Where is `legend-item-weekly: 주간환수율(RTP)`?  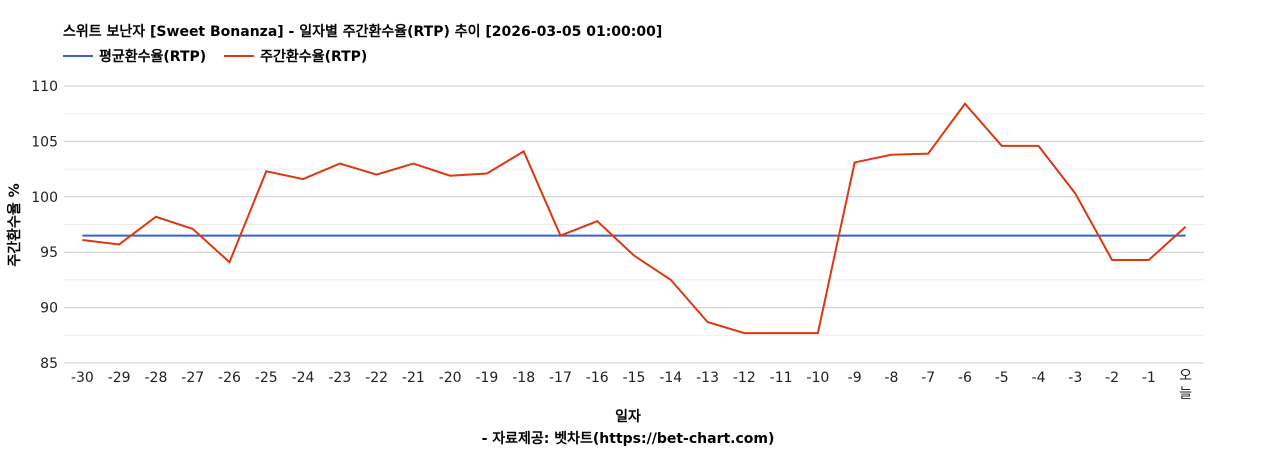 legend-item-weekly: 주간환수율(RTP) is located at coordinates (295, 56).